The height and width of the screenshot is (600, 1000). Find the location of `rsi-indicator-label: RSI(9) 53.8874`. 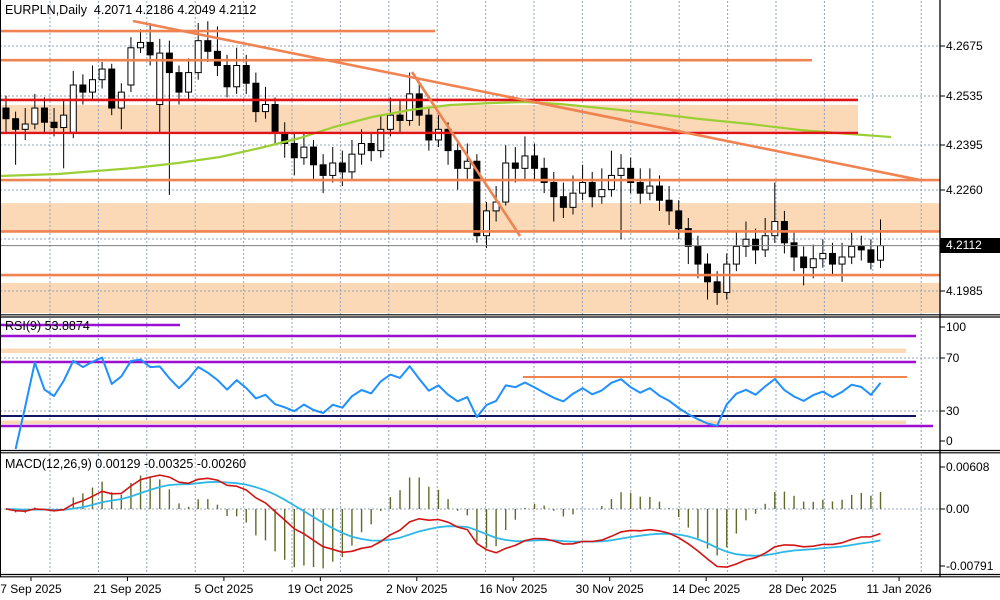

rsi-indicator-label: RSI(9) 53.8874 is located at coordinates (47, 326).